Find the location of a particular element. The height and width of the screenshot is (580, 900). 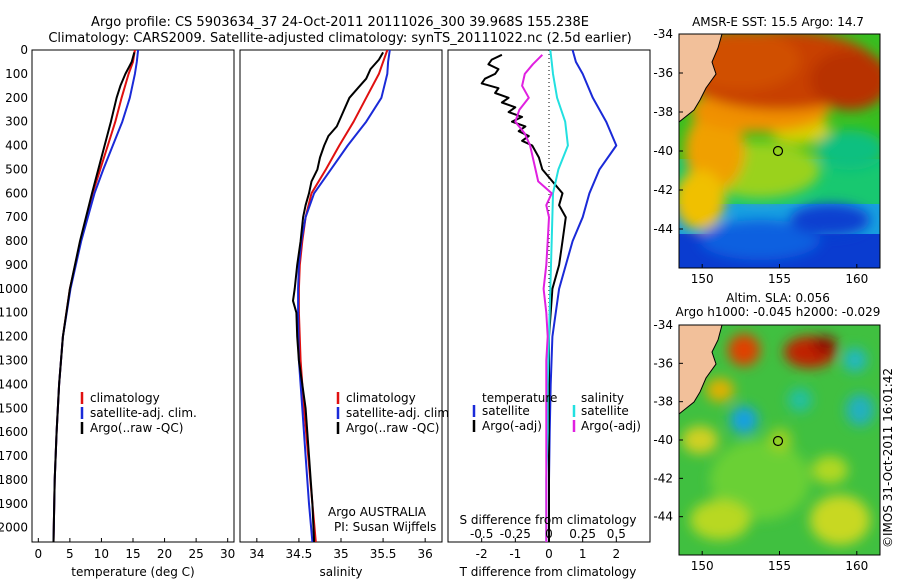

temperature-series-argo-raw-qc- is located at coordinates (94, 297).